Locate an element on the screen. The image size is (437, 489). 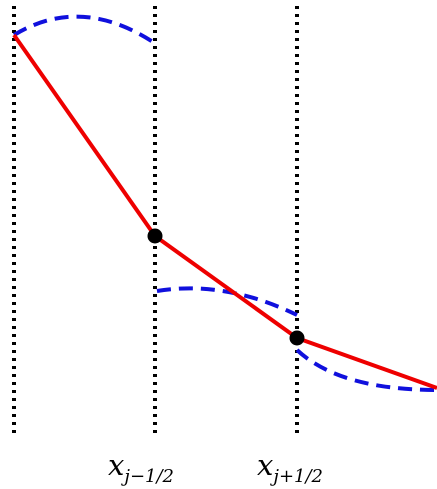
interface-nodes is located at coordinates (226, 287).